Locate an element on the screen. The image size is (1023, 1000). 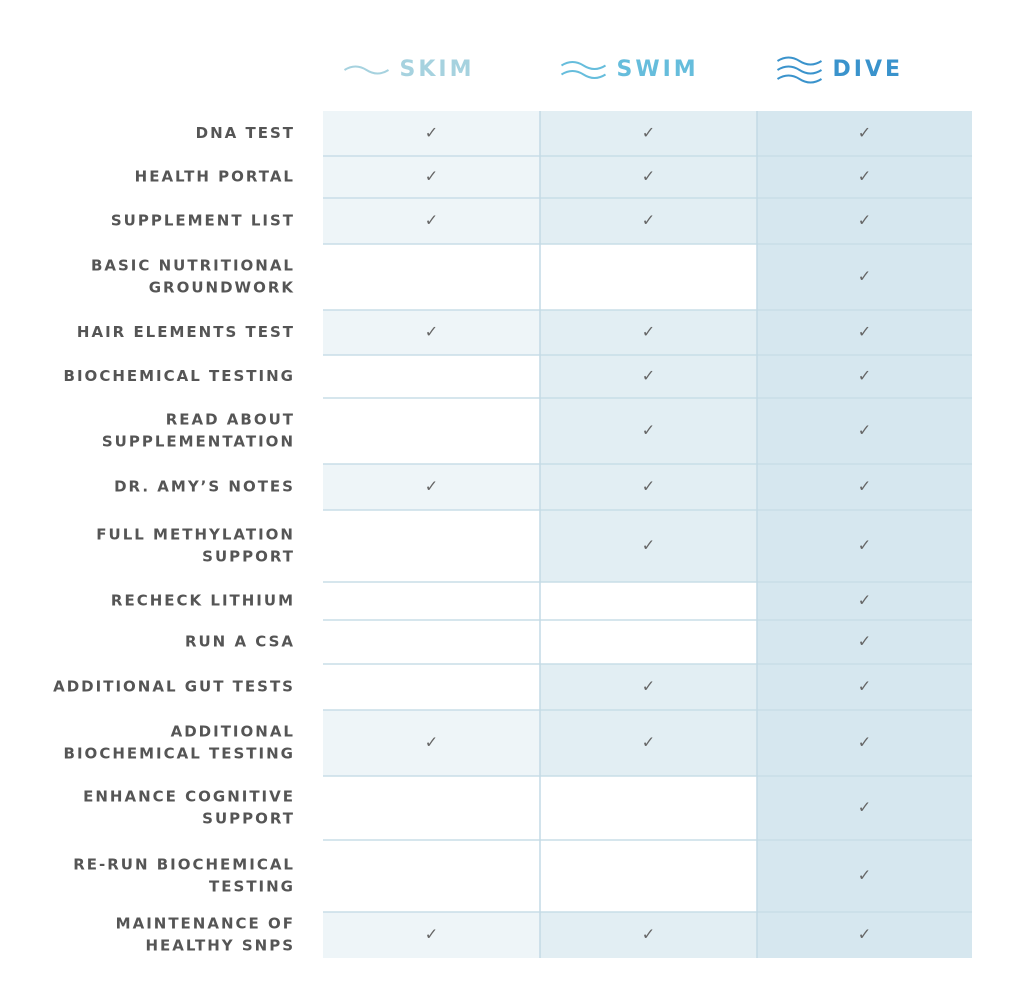
row-label: RE-RUN BIOCHEMICAL is located at coordinates (184, 865).